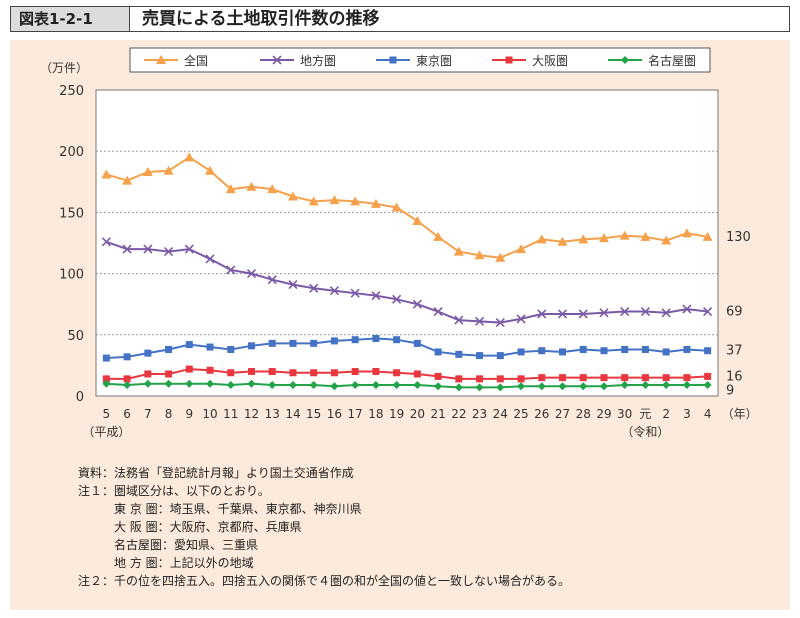  Describe the element at coordinates (479, 414) in the screenshot. I see `x-tick-label: 23` at that location.